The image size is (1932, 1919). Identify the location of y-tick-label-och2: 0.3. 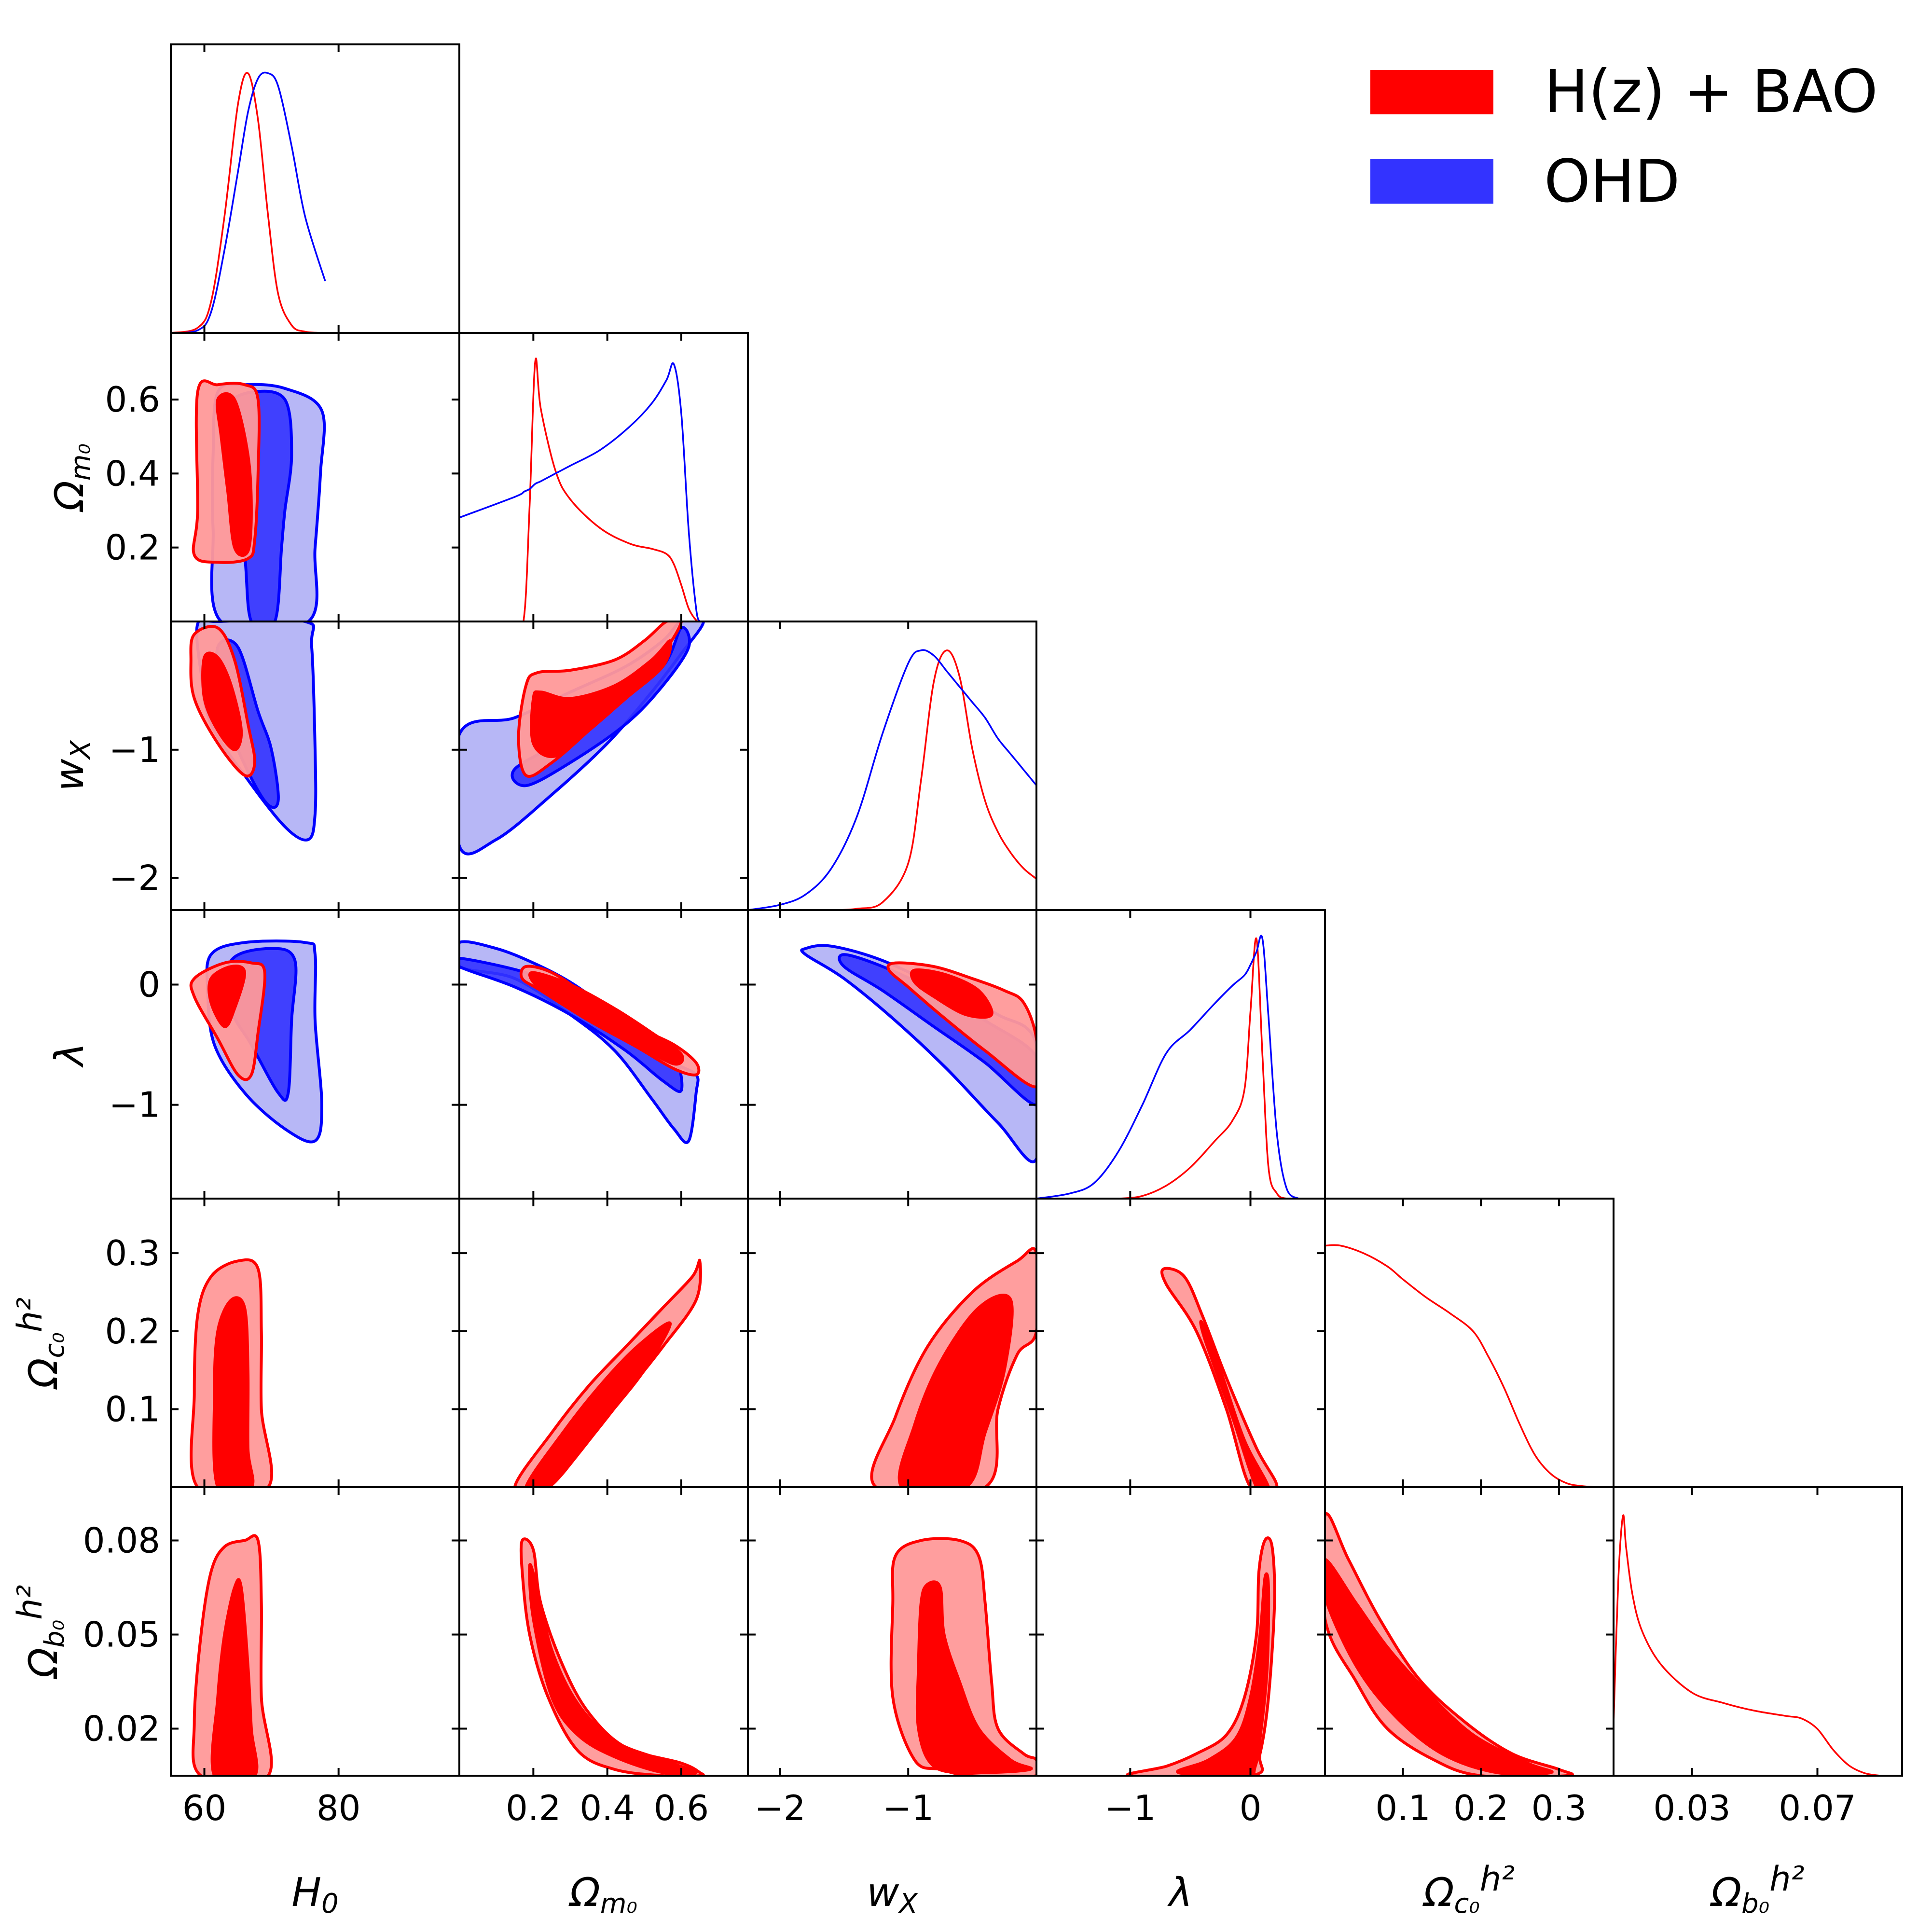
(132, 1253).